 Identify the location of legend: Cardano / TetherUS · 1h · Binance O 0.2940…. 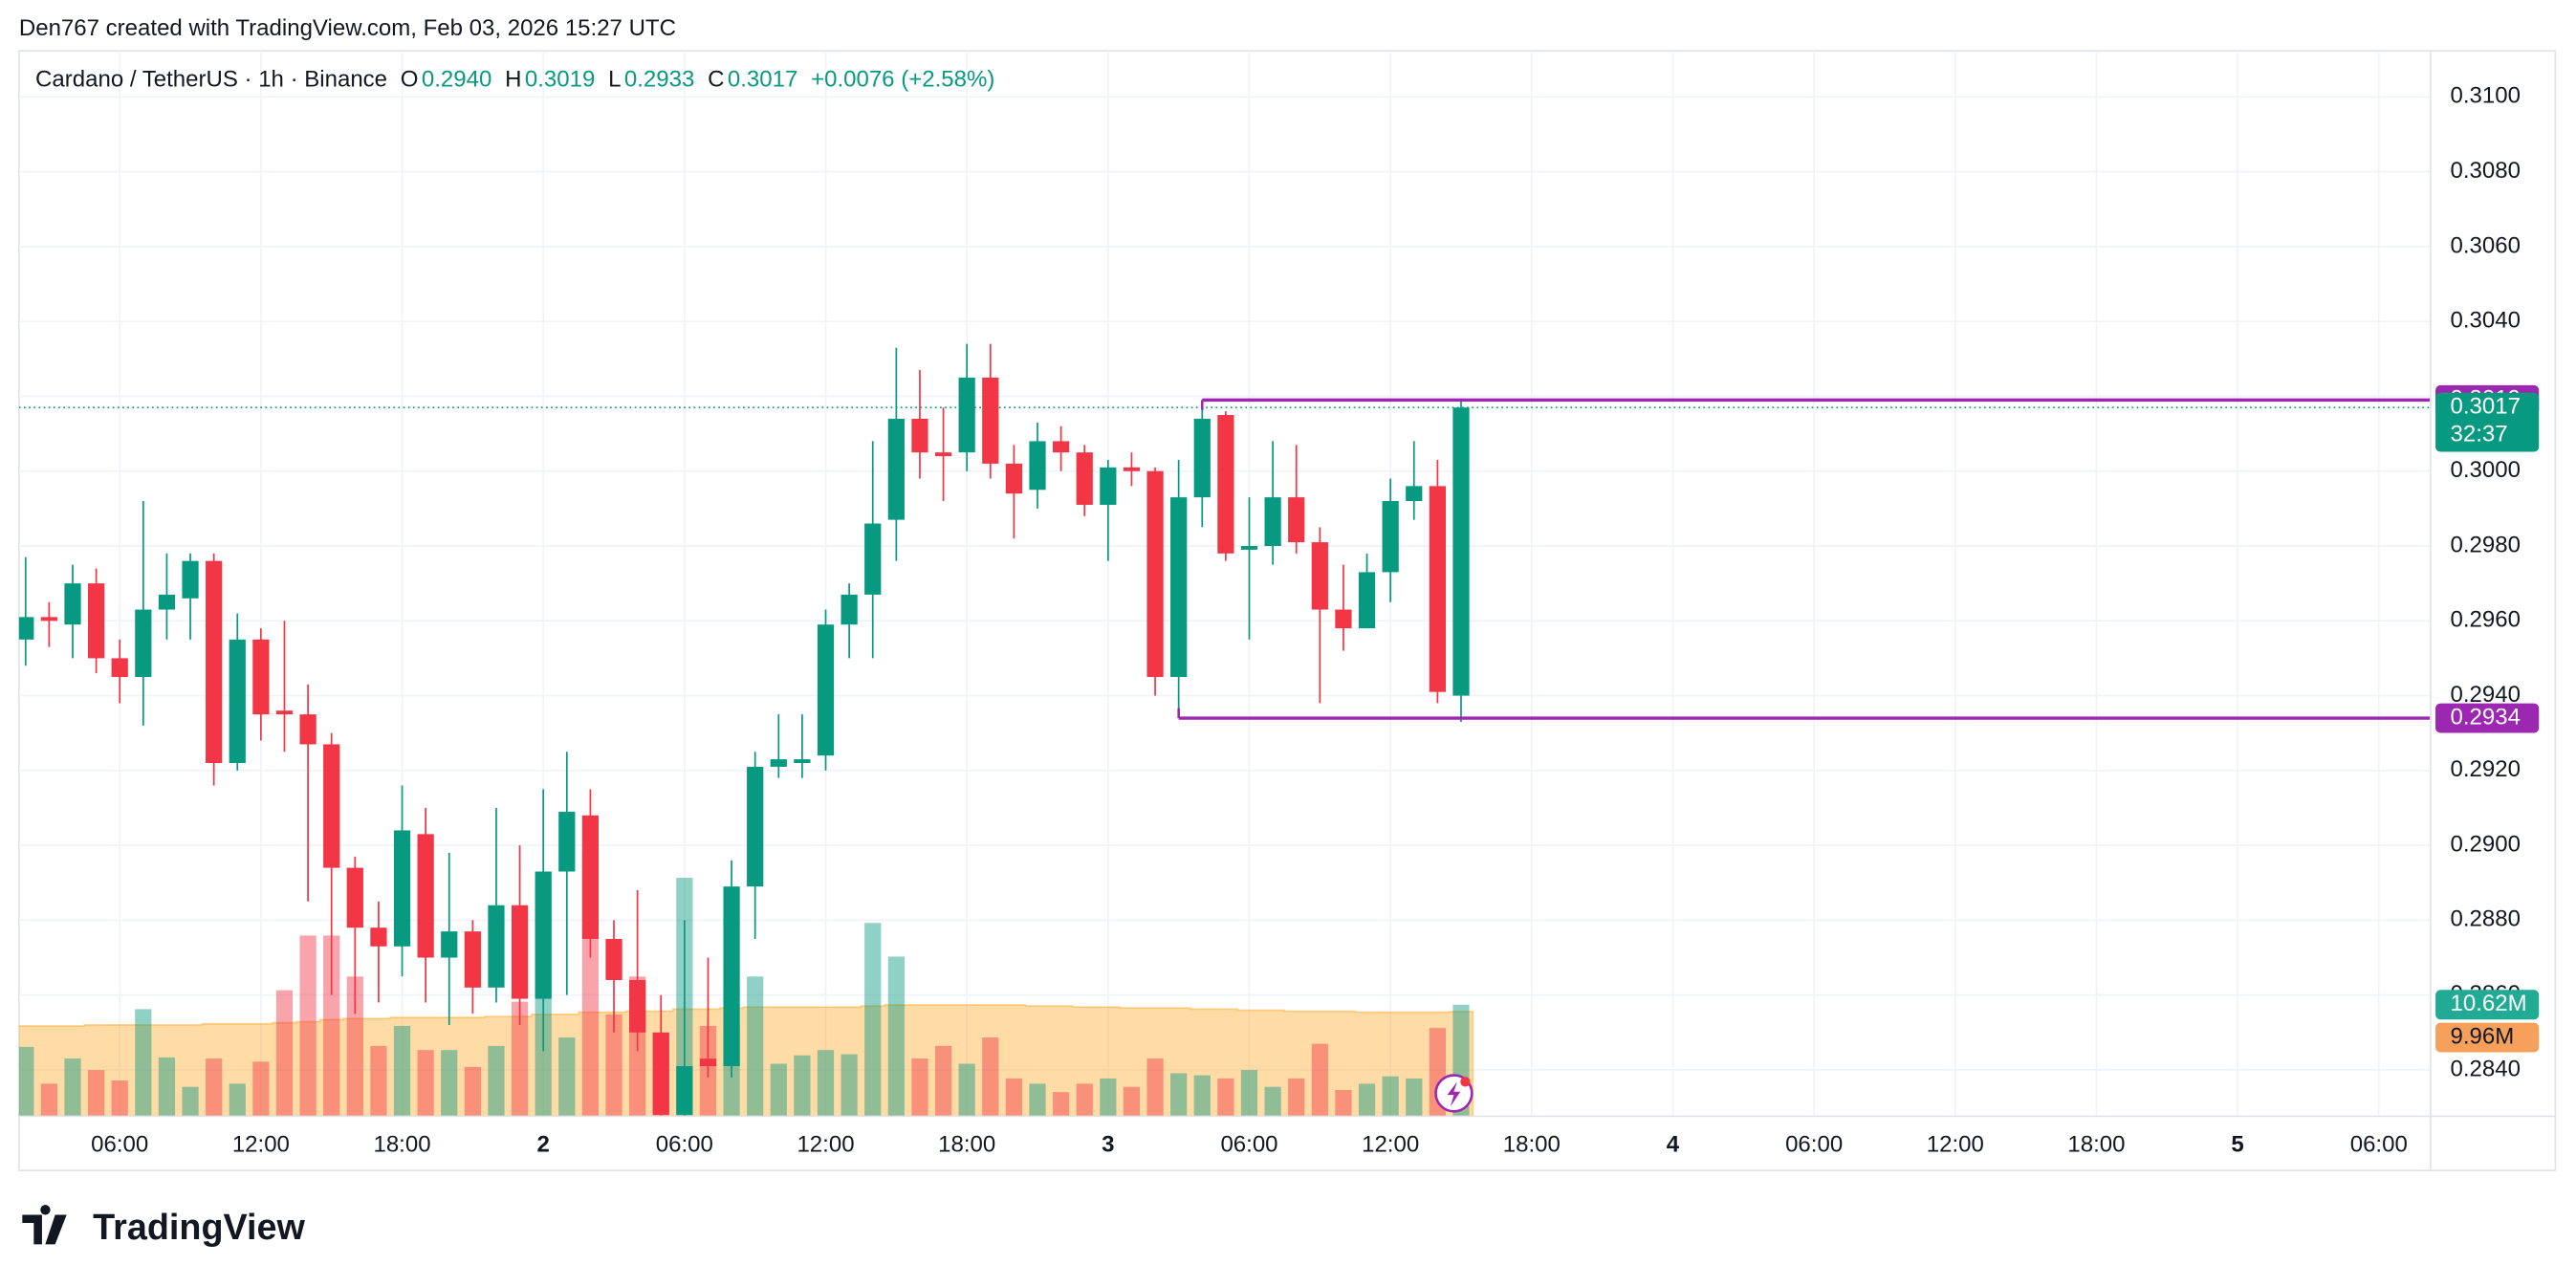
(514, 79).